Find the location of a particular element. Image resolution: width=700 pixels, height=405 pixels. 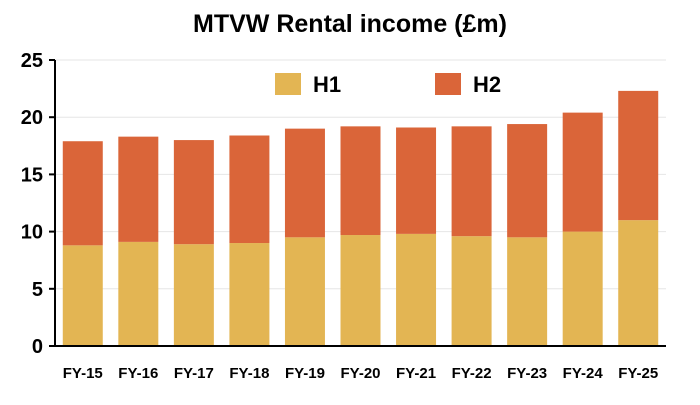

y-tick-label: 5 is located at coordinates (37, 290).